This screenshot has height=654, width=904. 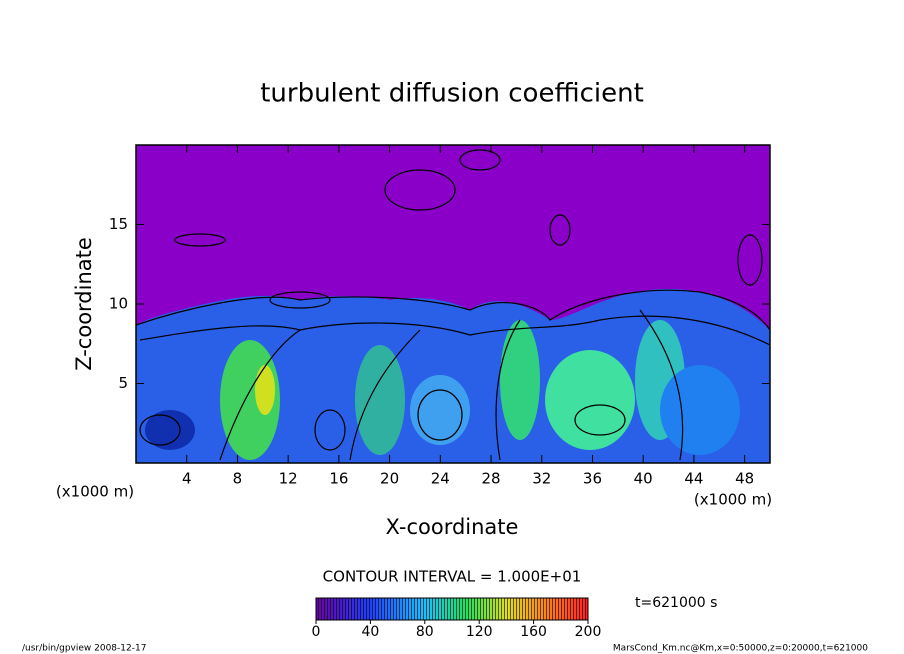 I want to click on x-unit-label: (x1000 m), so click(x=733, y=500).